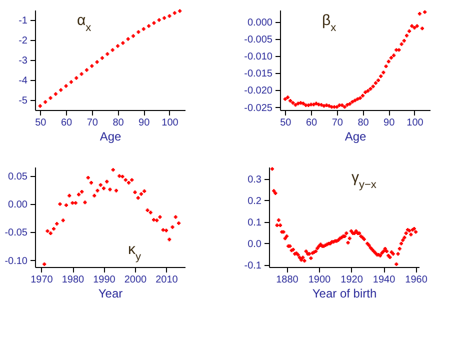 The image size is (450, 350). What do you see at coordinates (258, 74) in the screenshot?
I see `y-tick-label: -0.015` at bounding box center [258, 74].